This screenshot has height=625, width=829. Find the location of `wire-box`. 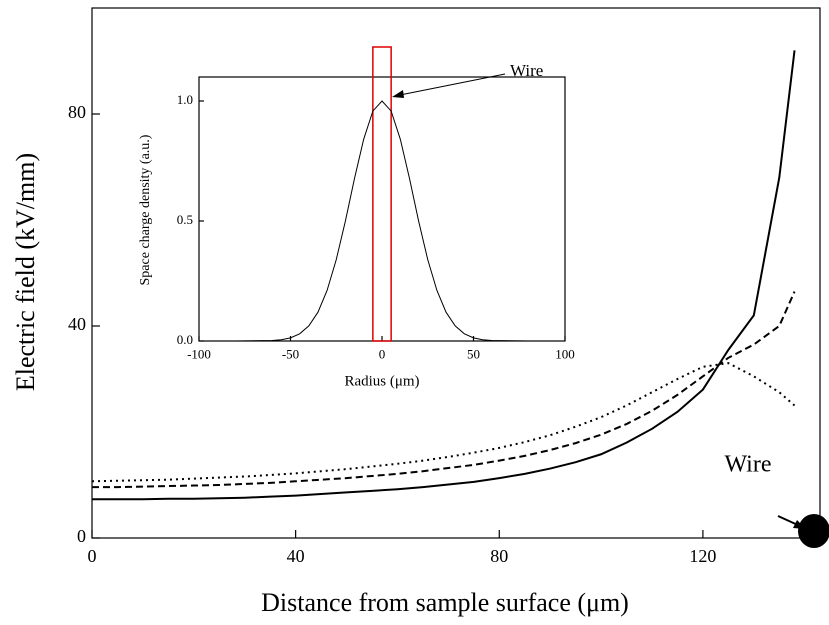

wire-box is located at coordinates (382, 194).